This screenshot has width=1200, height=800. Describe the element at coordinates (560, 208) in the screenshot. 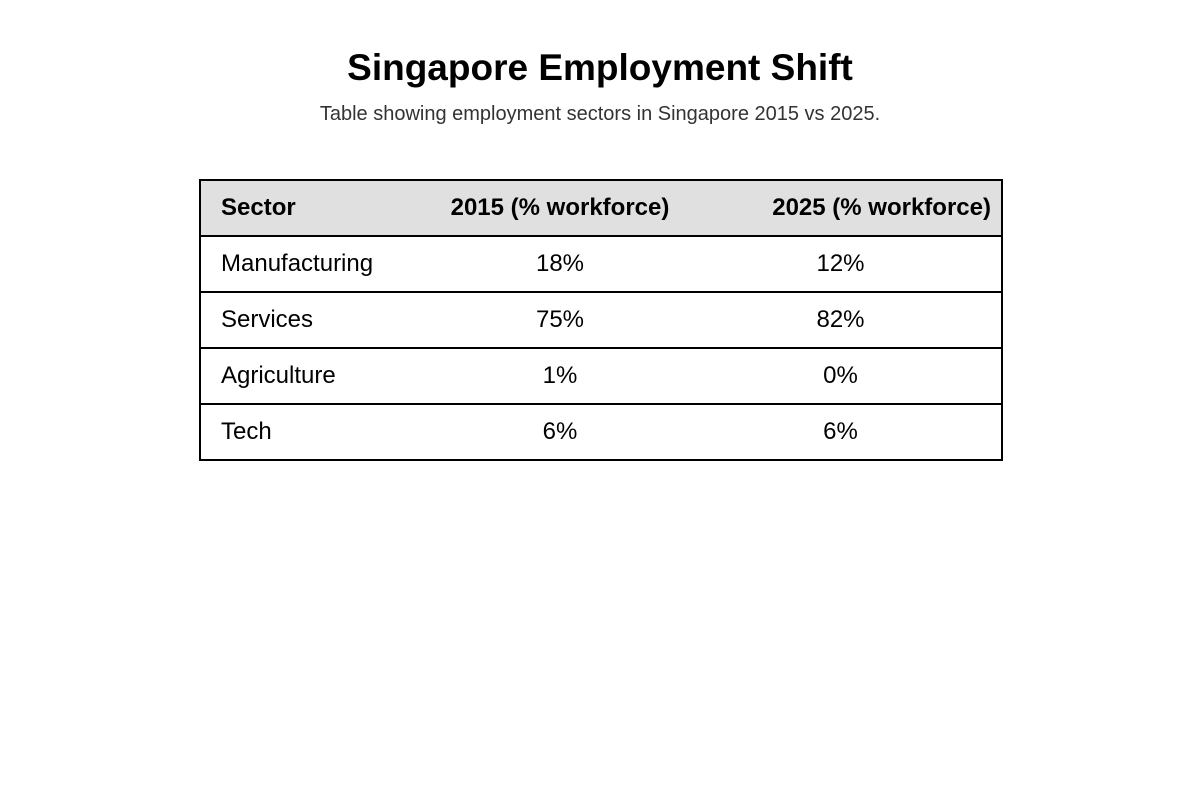

I see `column-header-2015: 2015 (% workforce)` at that location.